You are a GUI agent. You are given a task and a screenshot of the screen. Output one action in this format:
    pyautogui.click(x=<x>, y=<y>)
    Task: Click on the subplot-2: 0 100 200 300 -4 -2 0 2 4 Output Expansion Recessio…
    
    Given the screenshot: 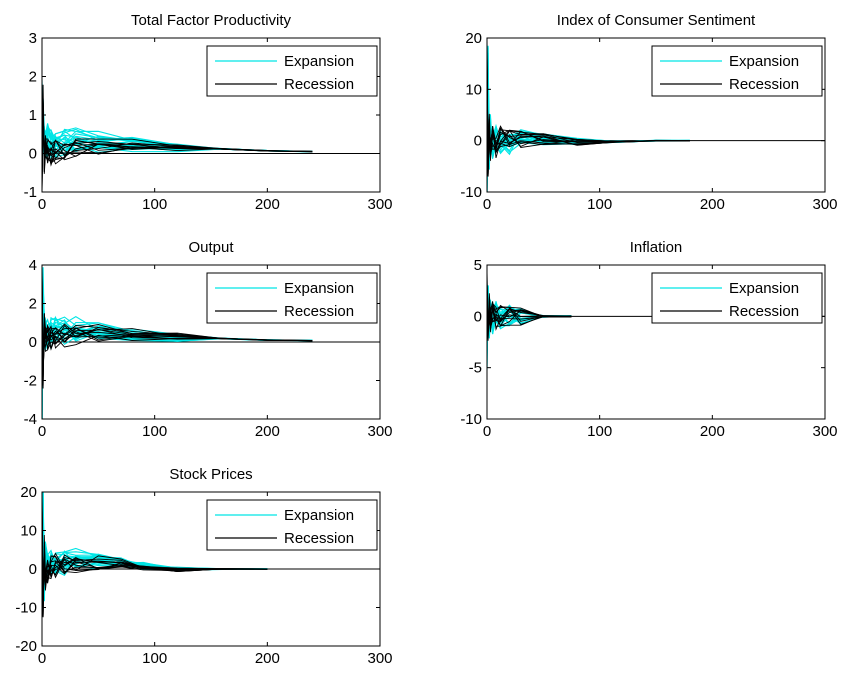 What is the action you would take?
    pyautogui.click(x=208, y=339)
    